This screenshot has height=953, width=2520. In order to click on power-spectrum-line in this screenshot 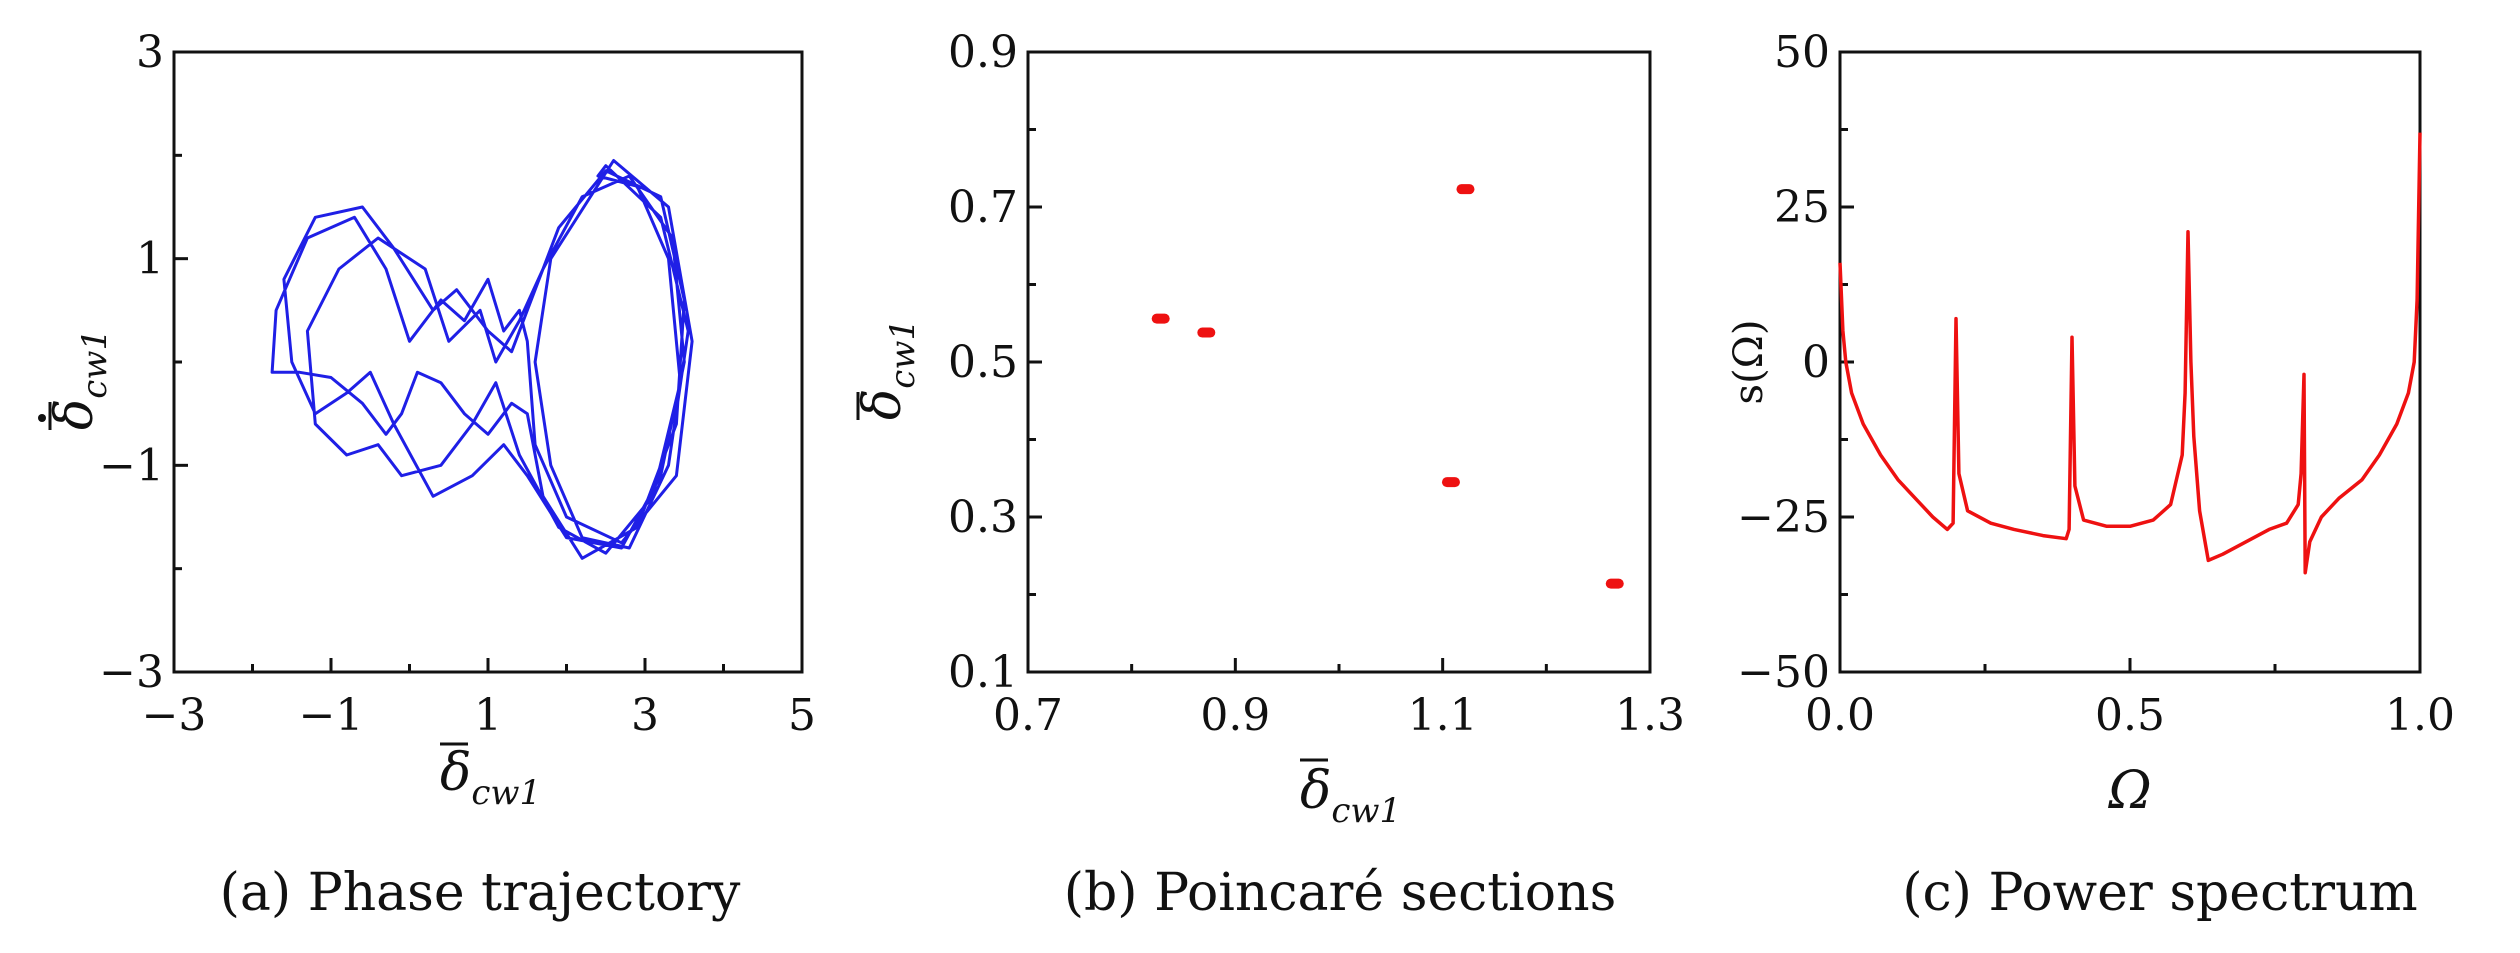, I will do `click(2130, 353)`.